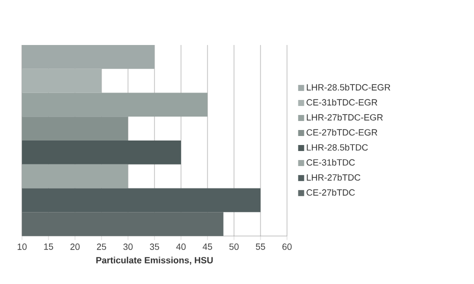 Image resolution: width=474 pixels, height=284 pixels. What do you see at coordinates (101, 247) in the screenshot?
I see `x-tick-label: 25` at bounding box center [101, 247].